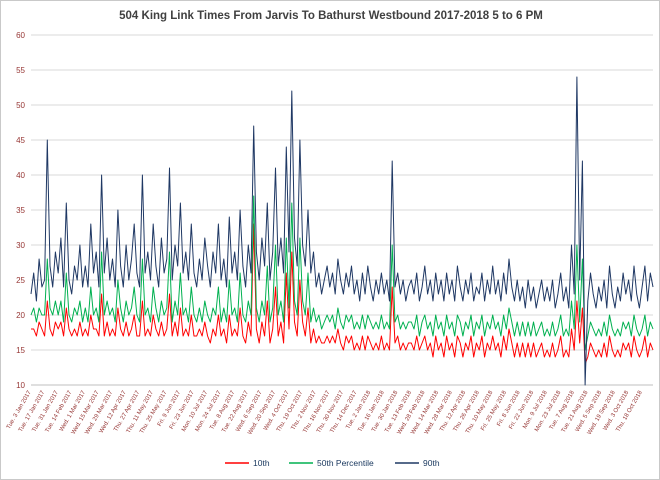 The width and height of the screenshot is (660, 480). I want to click on legend-label-10th: 10th, so click(261, 463).